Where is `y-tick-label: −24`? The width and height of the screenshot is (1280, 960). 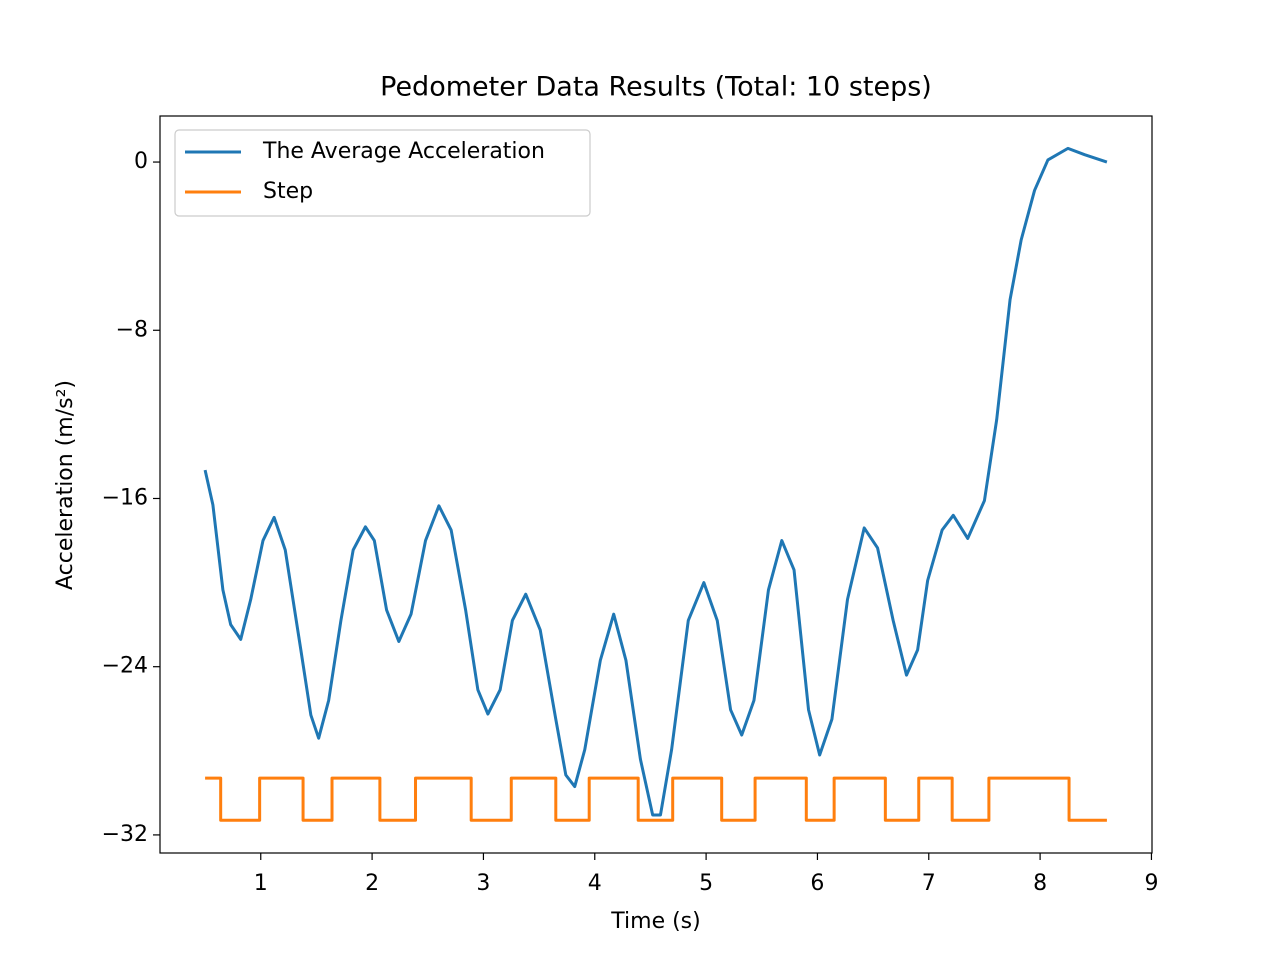 y-tick-label: −24 is located at coordinates (125, 666).